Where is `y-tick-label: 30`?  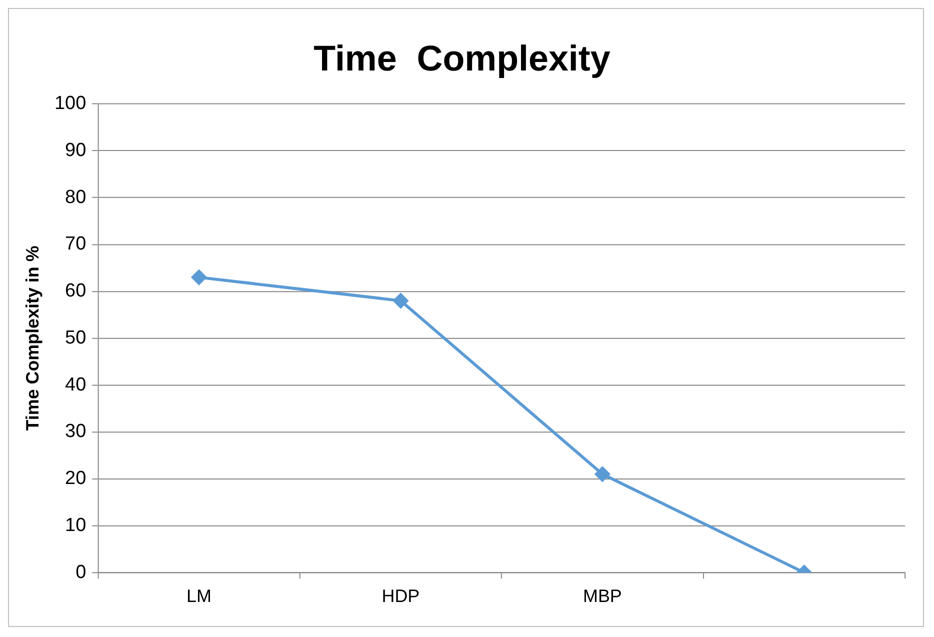 y-tick-label: 30 is located at coordinates (75, 431).